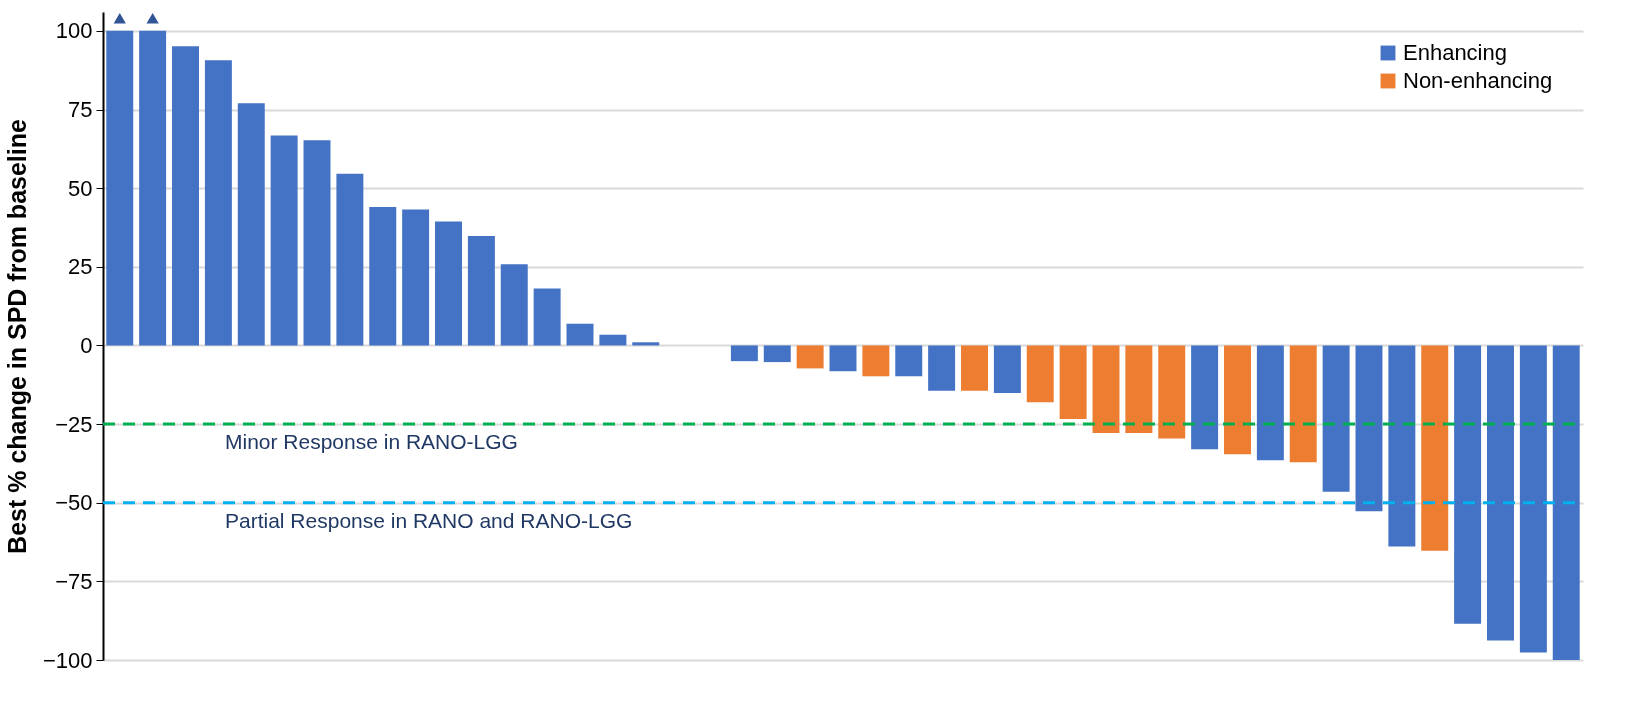  I want to click on y-tick-label: −75, so click(74, 581).